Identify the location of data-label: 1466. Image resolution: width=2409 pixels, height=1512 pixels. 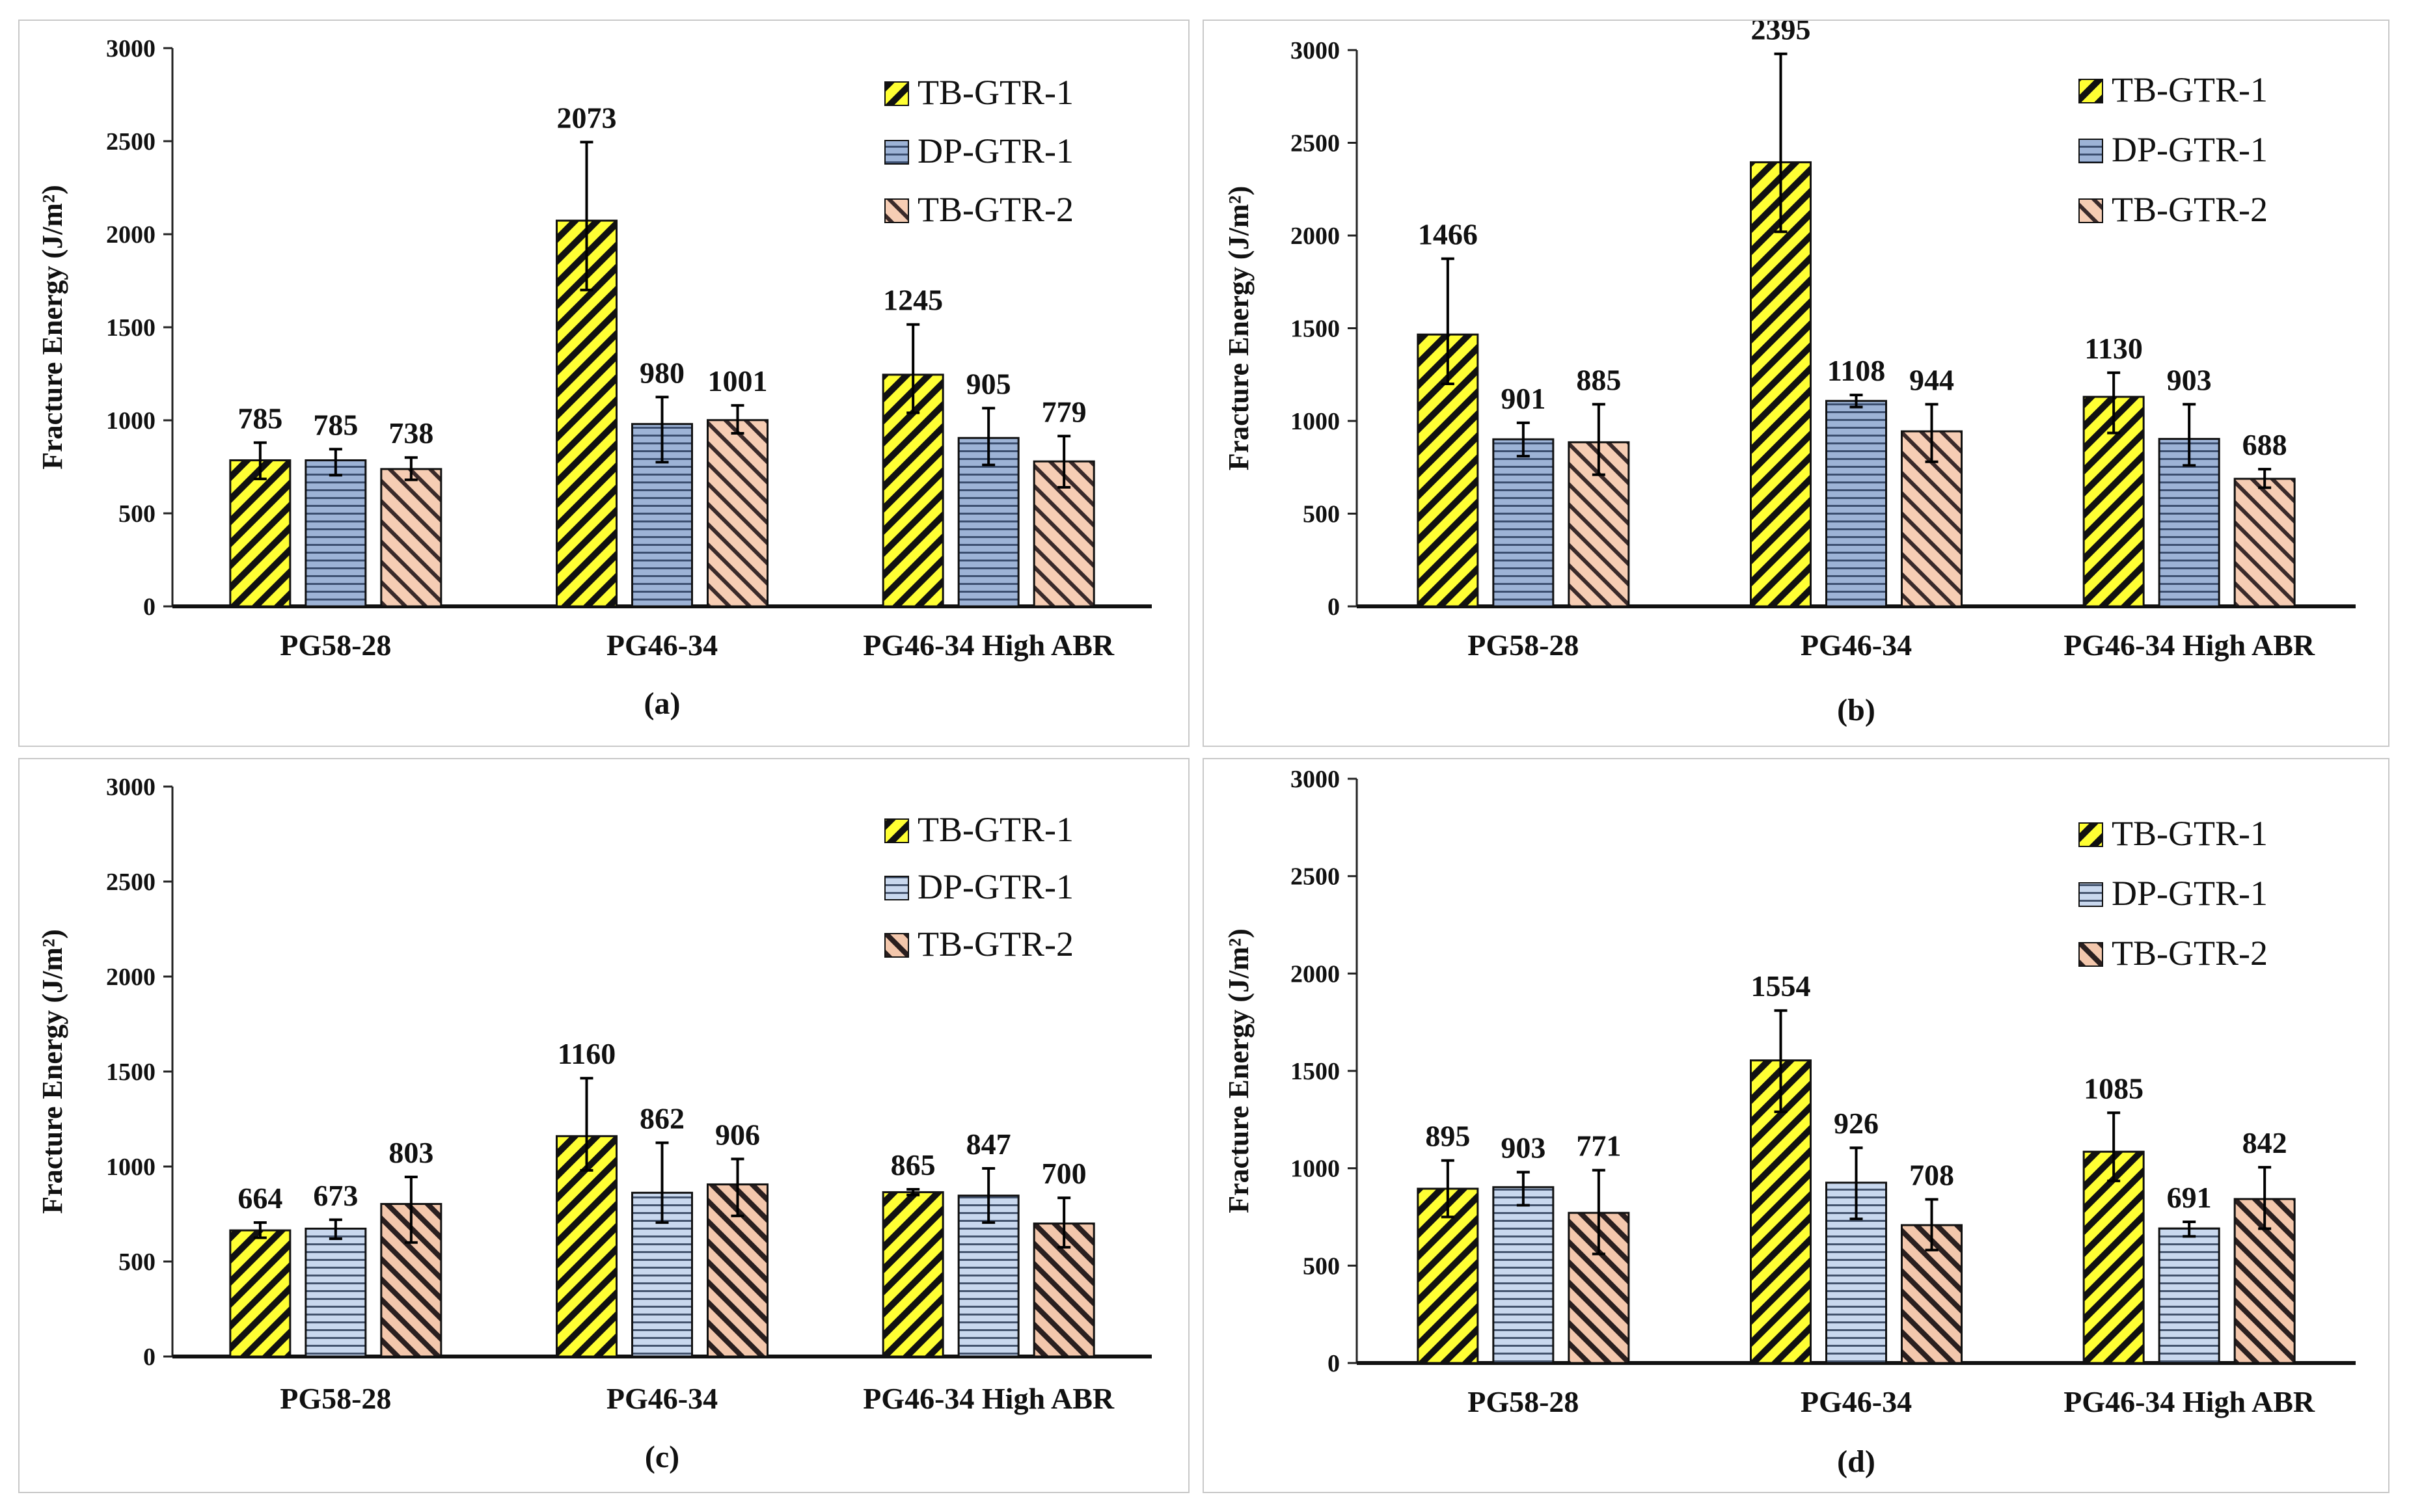
(1448, 234).